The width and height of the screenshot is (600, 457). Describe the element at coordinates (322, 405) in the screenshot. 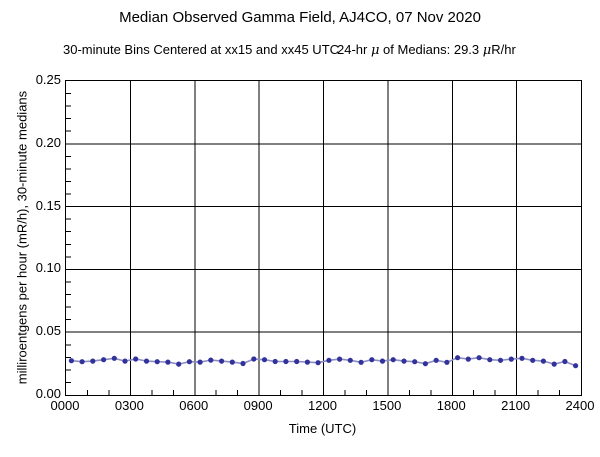

I see `x-tick-label: 1200` at that location.